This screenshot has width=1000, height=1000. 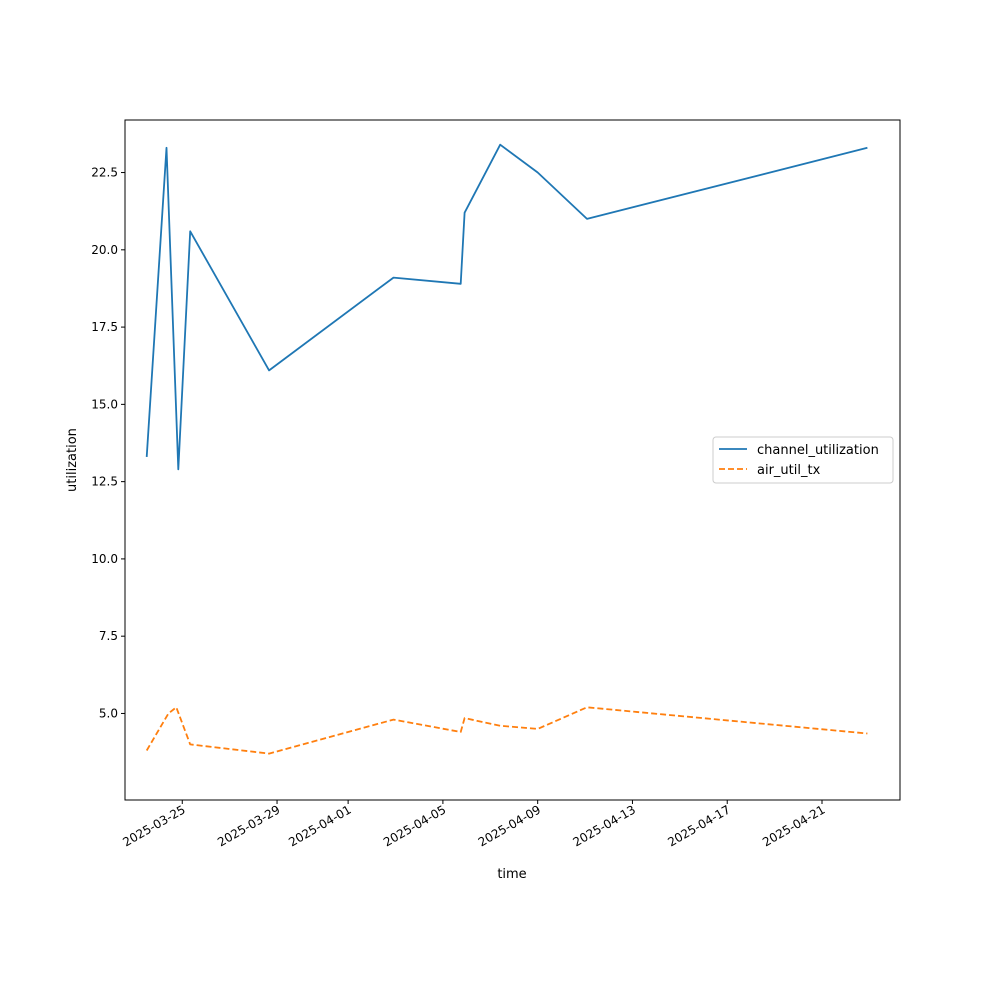 What do you see at coordinates (104, 559) in the screenshot?
I see `y-tick-label: 10.0` at bounding box center [104, 559].